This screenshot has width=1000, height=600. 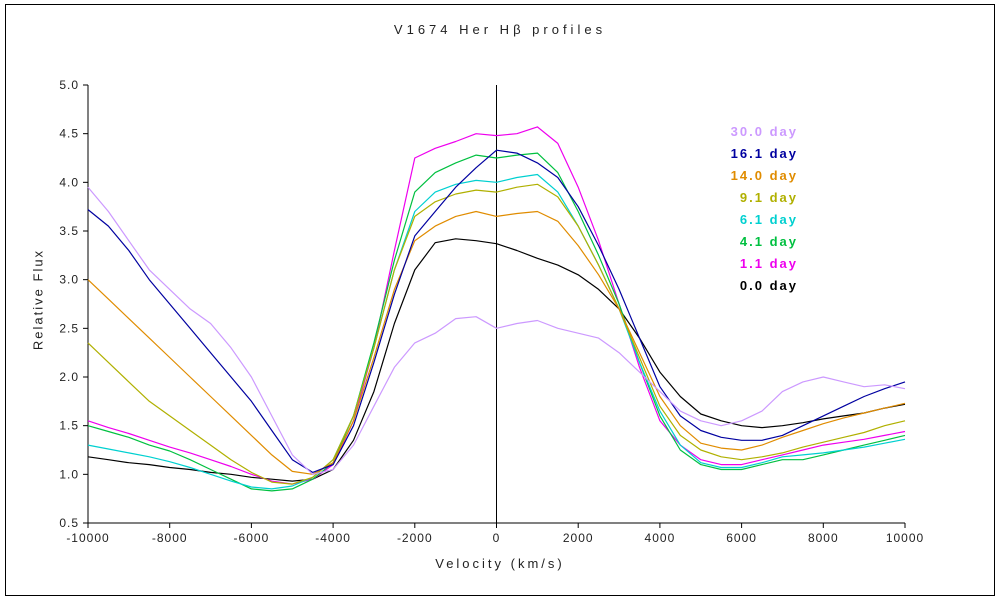 What do you see at coordinates (69, 523) in the screenshot?
I see `y-tick-label: 0.5` at bounding box center [69, 523].